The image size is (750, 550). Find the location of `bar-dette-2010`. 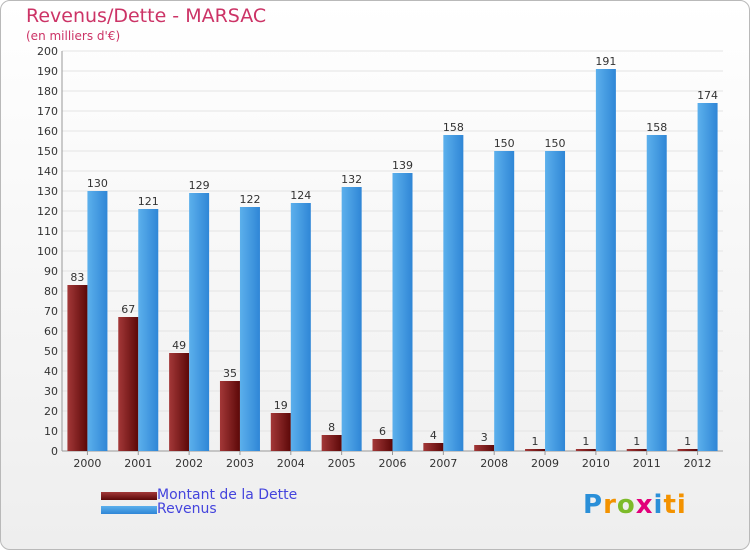

bar-dette-2010 is located at coordinates (585, 450).